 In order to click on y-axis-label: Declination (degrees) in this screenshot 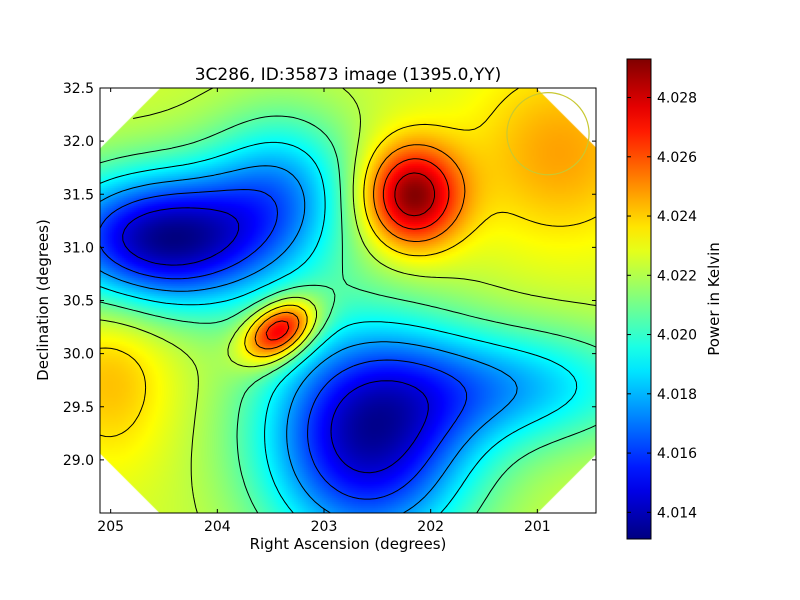, I will do `click(43, 300)`.